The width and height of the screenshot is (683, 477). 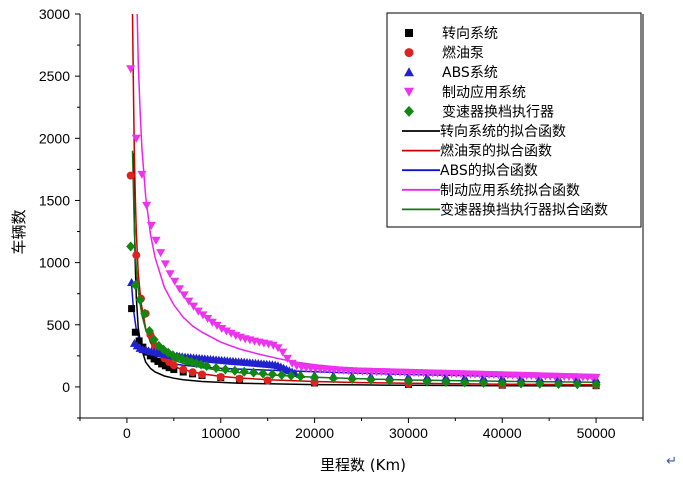 I want to click on legend-label: 燃油泵, so click(x=463, y=53).